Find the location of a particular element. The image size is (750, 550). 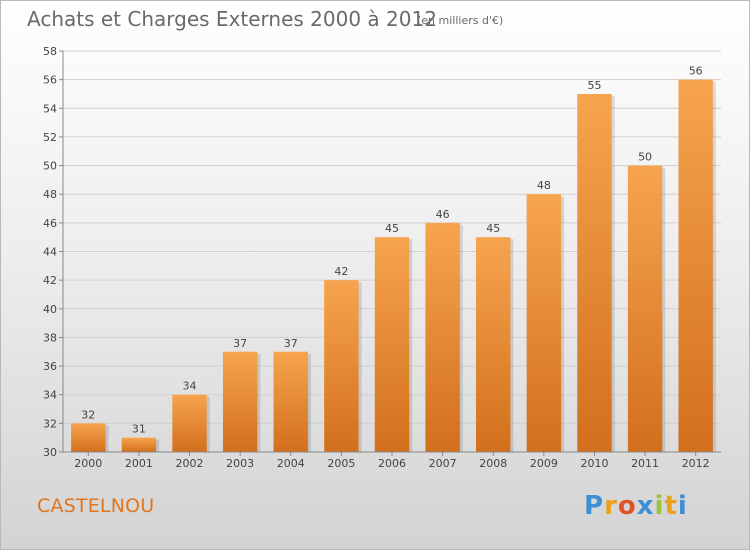

logo-letter: r is located at coordinates (611, 506).